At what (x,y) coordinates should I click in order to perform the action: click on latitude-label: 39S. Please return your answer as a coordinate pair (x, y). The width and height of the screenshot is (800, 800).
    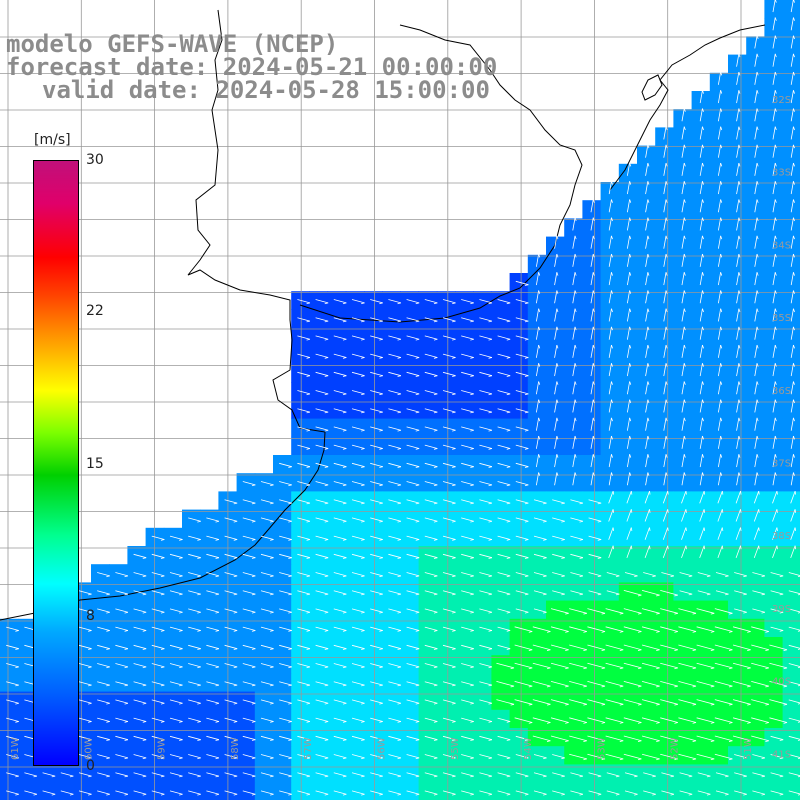
    Looking at the image, I should click on (781, 609).